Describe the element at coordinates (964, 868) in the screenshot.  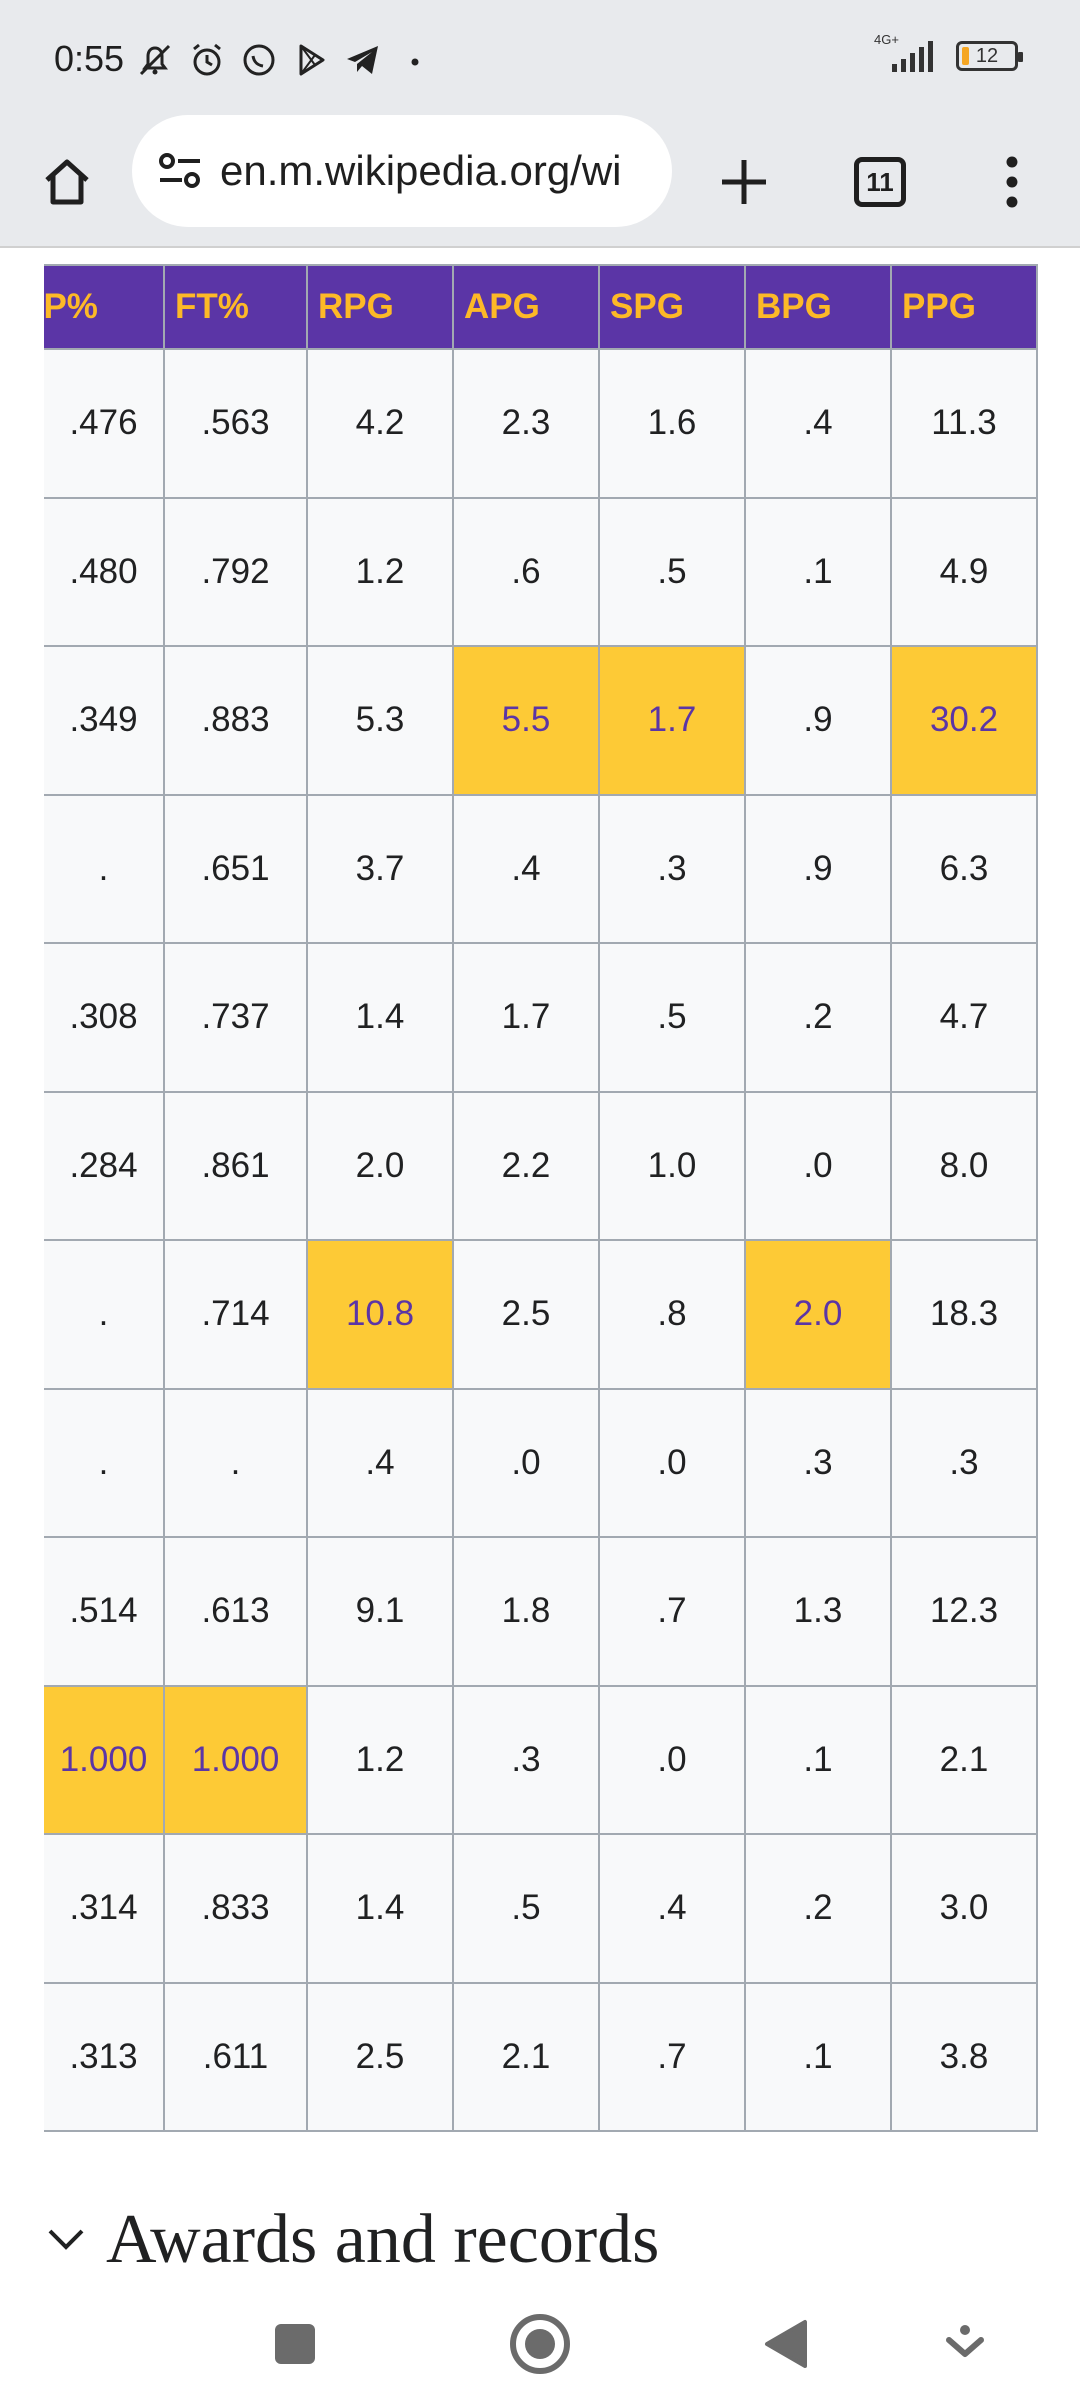
I see `table-cell: 6.3` at that location.